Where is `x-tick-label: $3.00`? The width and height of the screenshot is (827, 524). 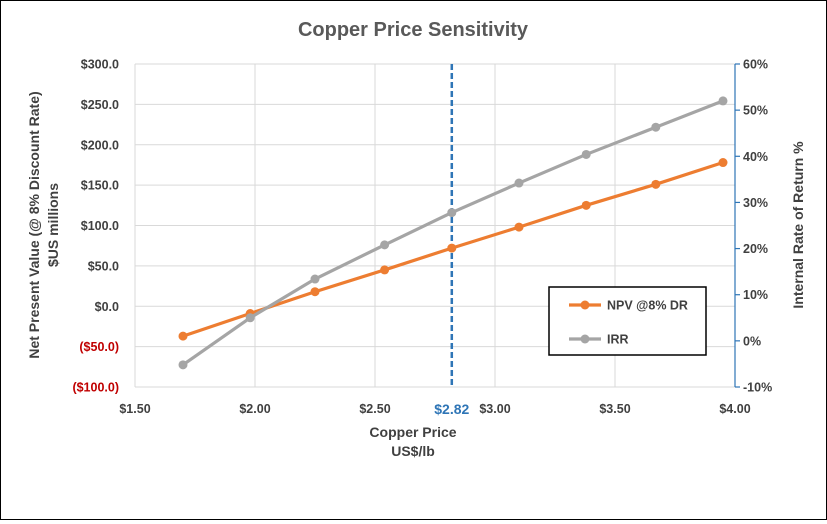
x-tick-label: $3.00 is located at coordinates (494, 409).